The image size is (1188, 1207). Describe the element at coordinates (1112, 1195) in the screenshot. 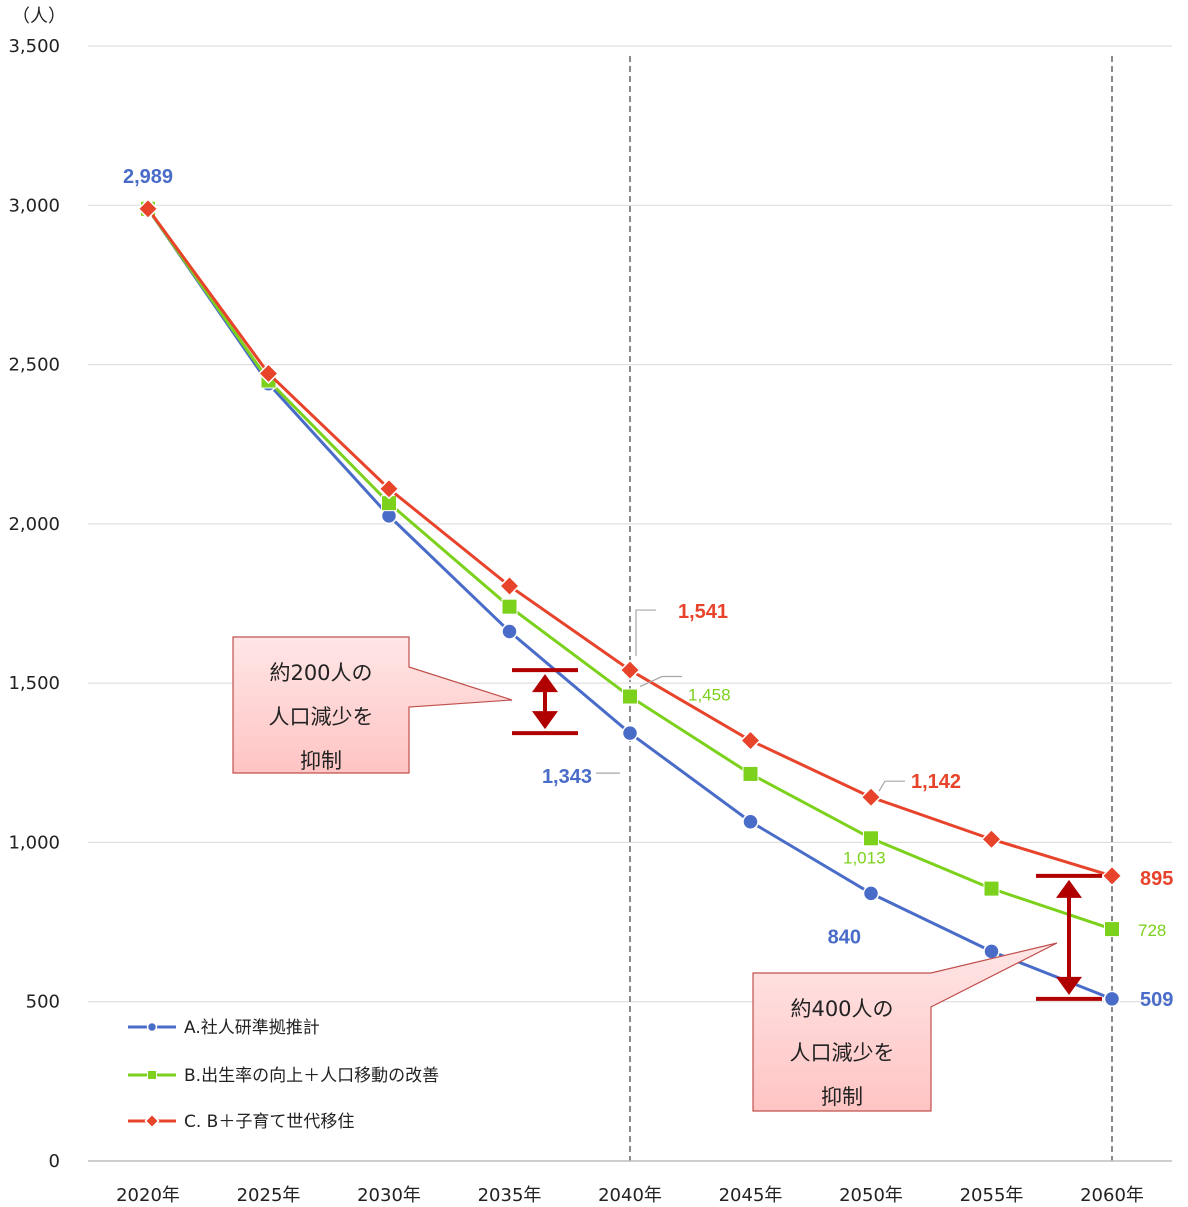

I see `x-tick-label: 2060年` at that location.